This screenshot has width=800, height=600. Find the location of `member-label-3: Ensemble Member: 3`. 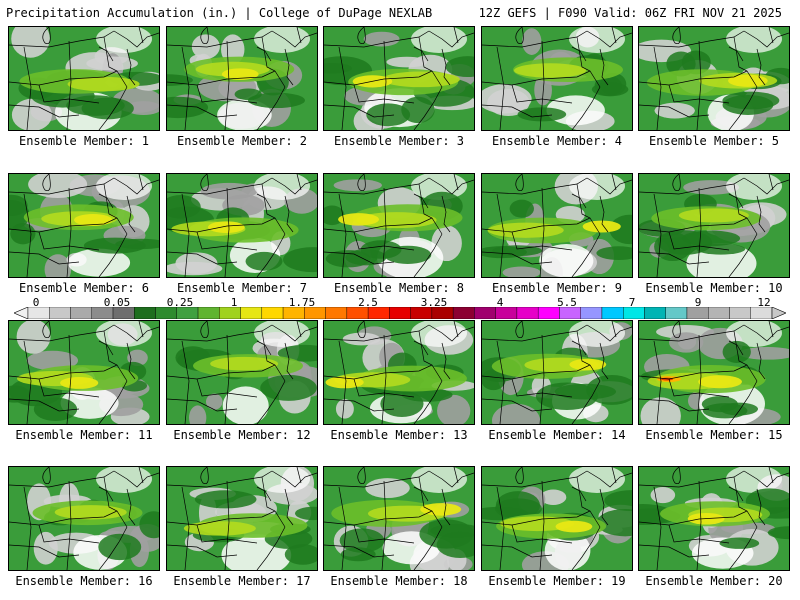

member-label-3: Ensemble Member: 3 is located at coordinates (399, 141).